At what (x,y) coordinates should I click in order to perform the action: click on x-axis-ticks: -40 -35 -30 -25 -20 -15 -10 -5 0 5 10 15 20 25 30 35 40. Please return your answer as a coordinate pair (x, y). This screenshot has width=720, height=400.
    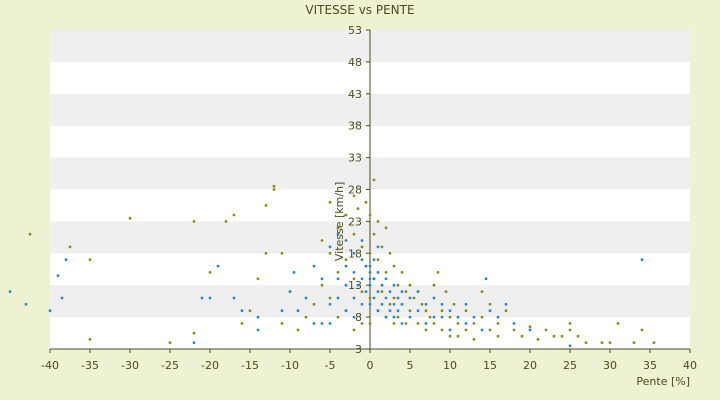
    Looking at the image, I should click on (369, 360).